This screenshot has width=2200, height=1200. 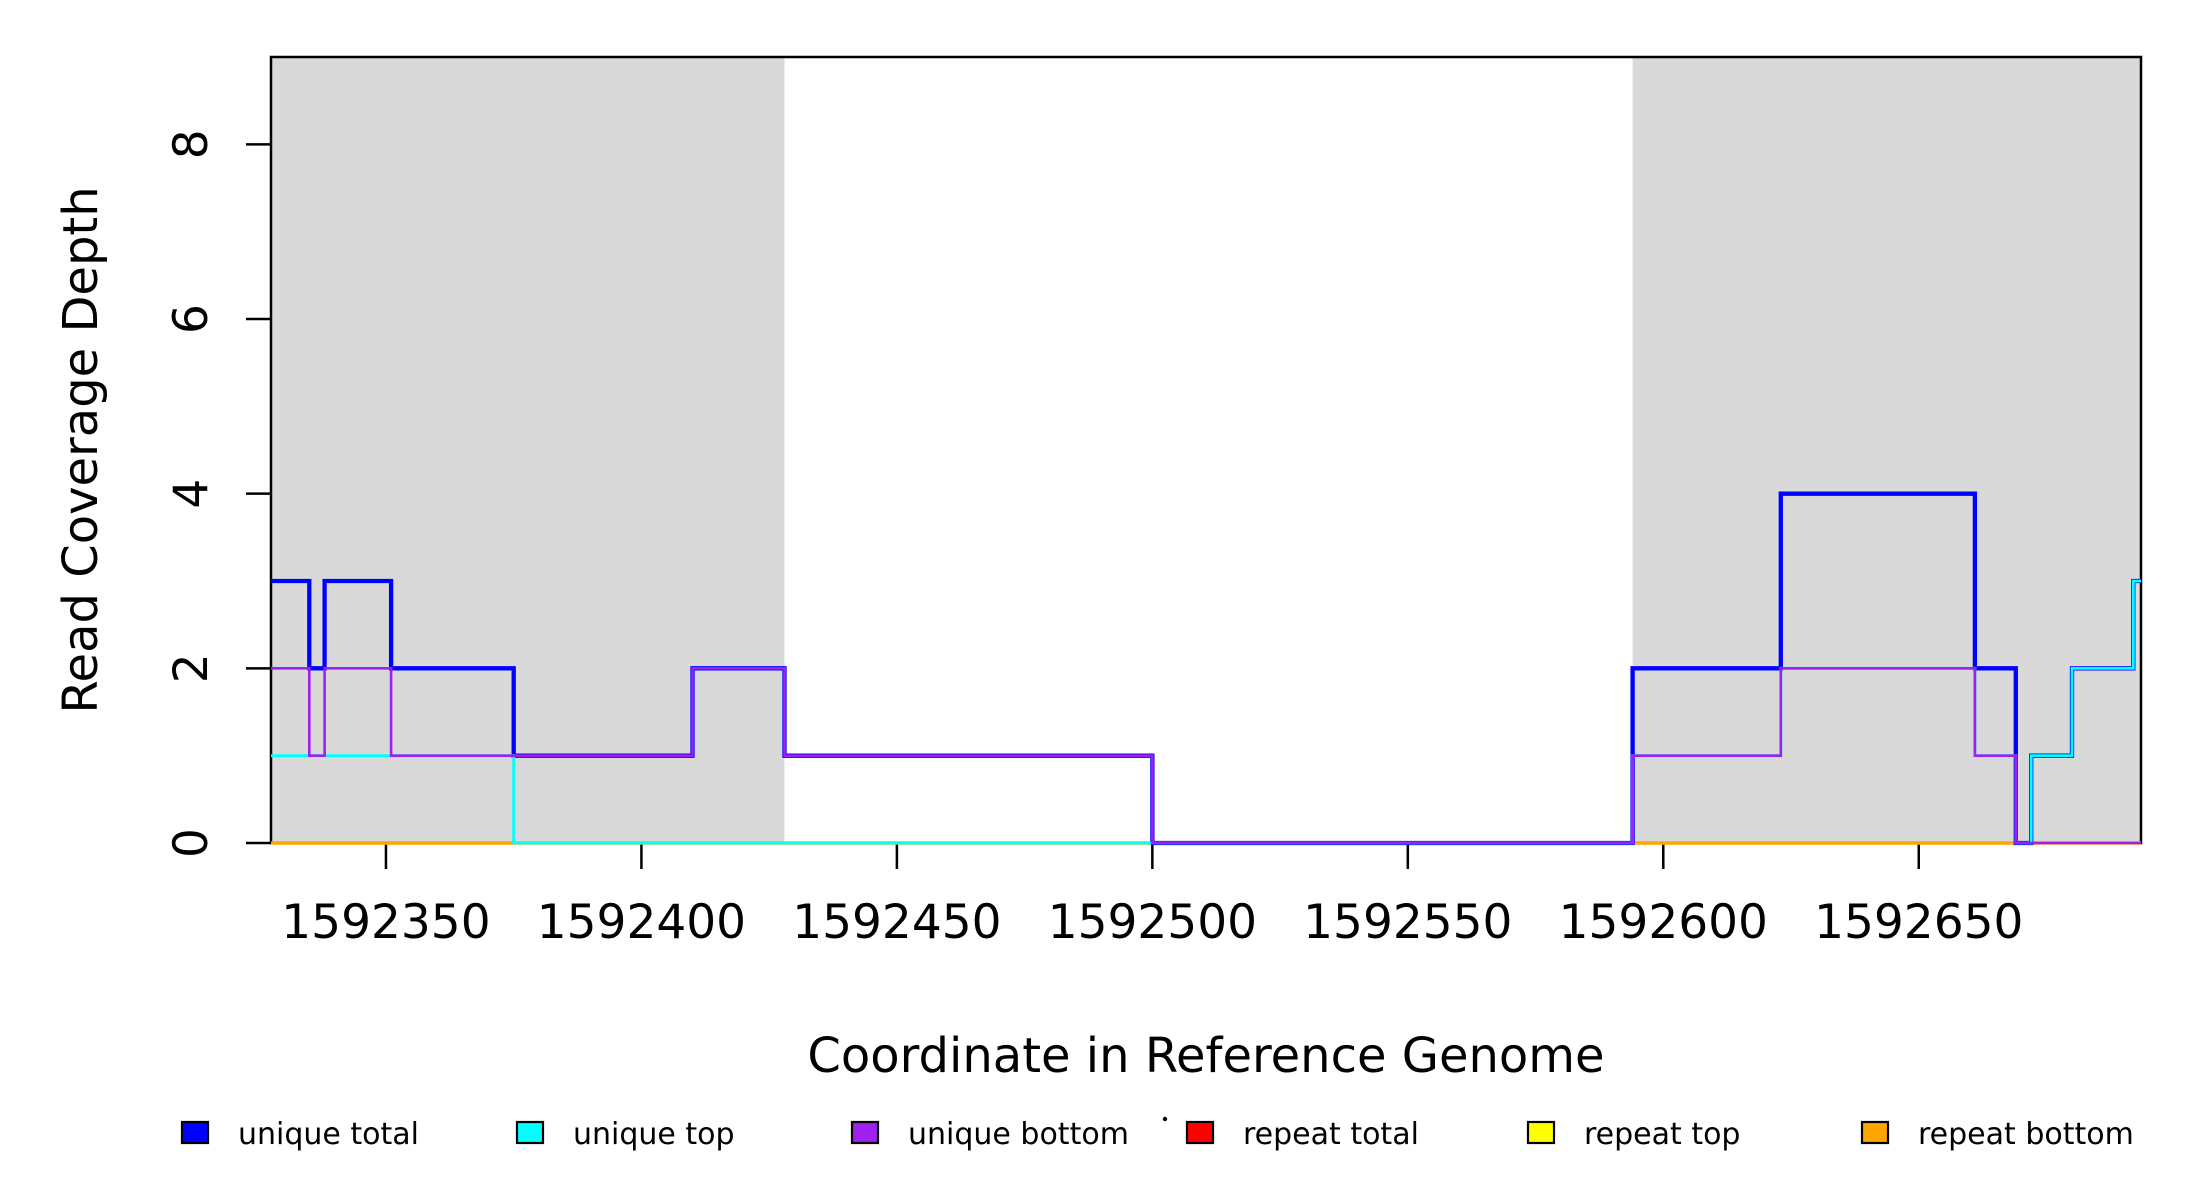 I want to click on legend-item-repeat-bottom: repeat bottom, so click(x=1997, y=1134).